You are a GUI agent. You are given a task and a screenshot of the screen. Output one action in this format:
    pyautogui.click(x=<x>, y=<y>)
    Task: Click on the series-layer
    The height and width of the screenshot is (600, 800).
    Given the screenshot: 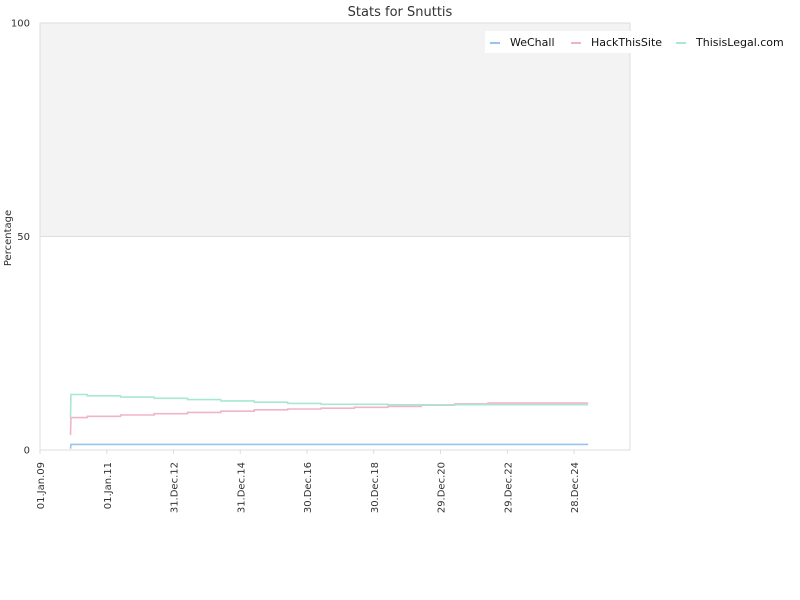 What is the action you would take?
    pyautogui.click(x=329, y=421)
    